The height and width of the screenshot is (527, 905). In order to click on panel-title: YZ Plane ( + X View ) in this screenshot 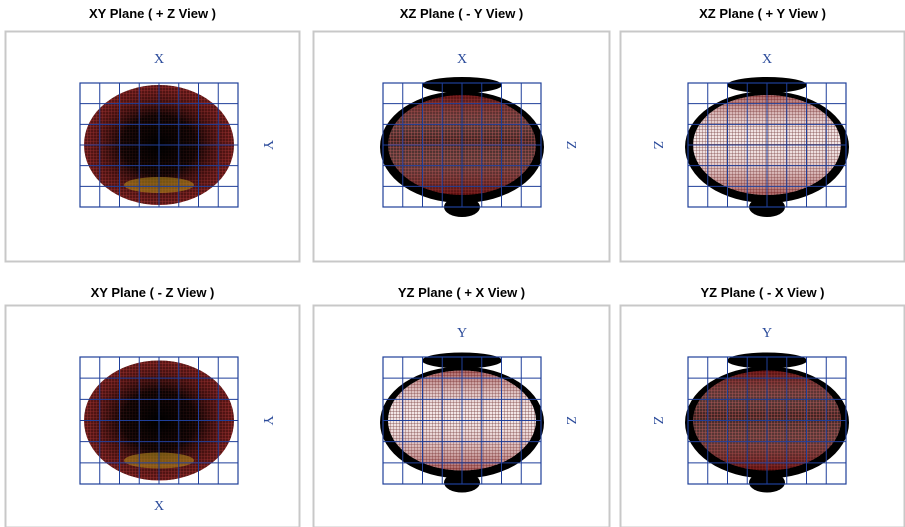, I will do `click(461, 292)`.